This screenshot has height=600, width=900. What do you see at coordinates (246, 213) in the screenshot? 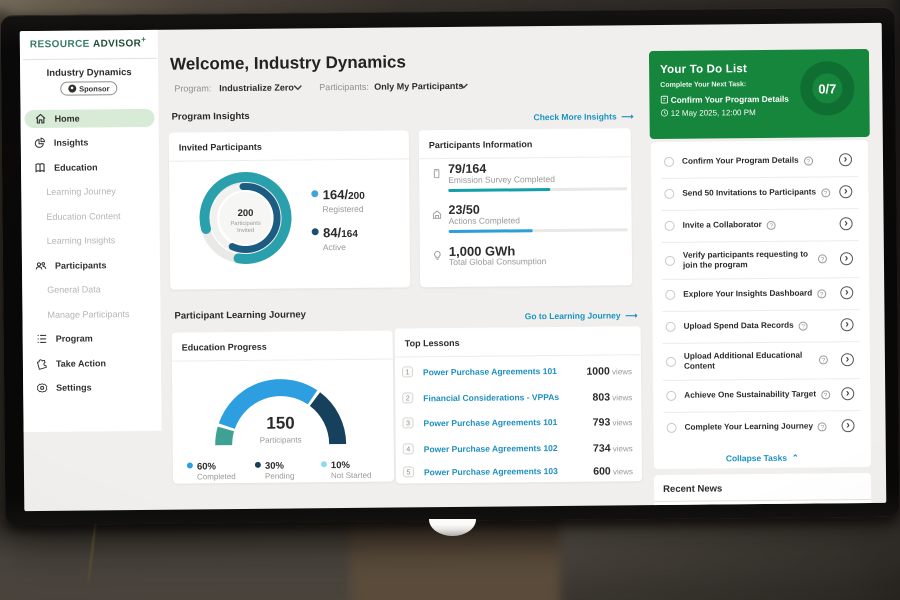
I see `svg-text: 200` at bounding box center [246, 213].